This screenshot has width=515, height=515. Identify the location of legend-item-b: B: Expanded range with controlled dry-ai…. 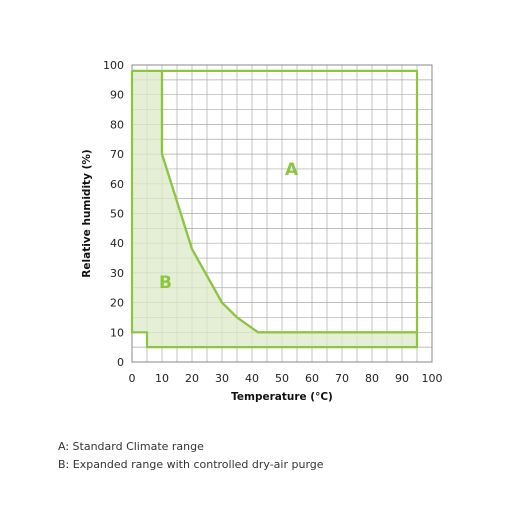
(191, 464).